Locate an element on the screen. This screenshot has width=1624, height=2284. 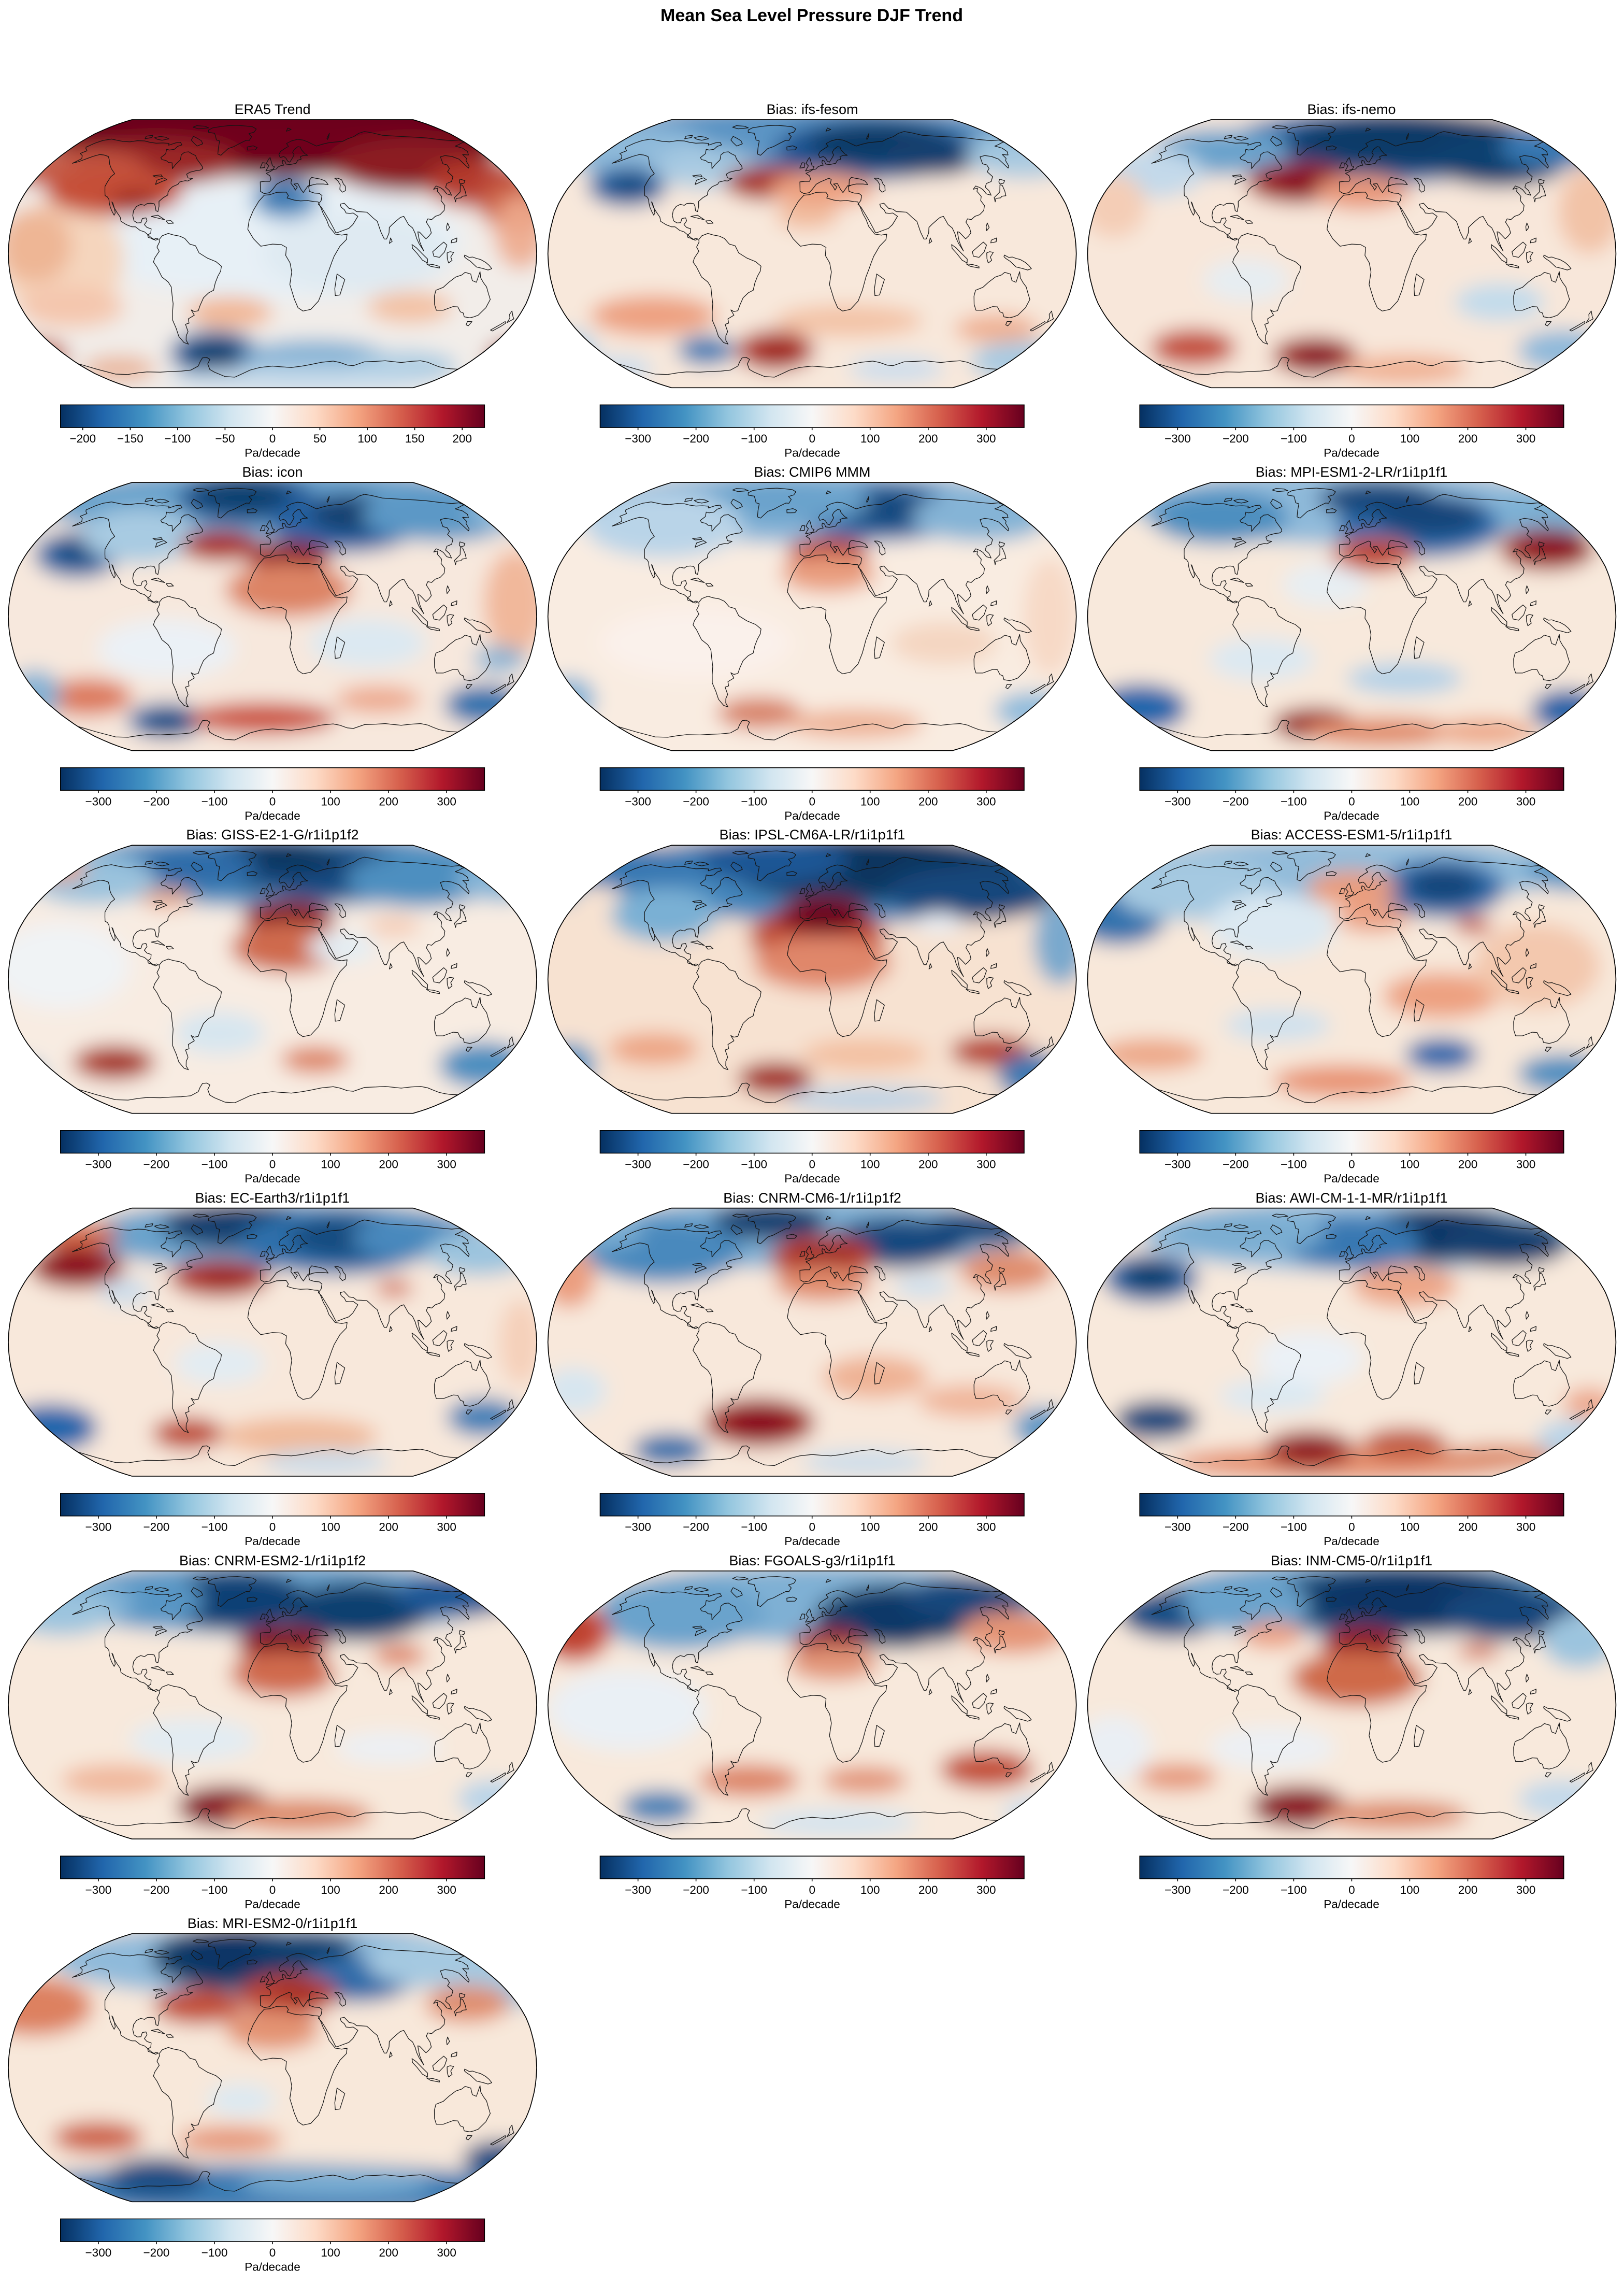
svg-text: Bias: icon is located at coordinates (273, 472).